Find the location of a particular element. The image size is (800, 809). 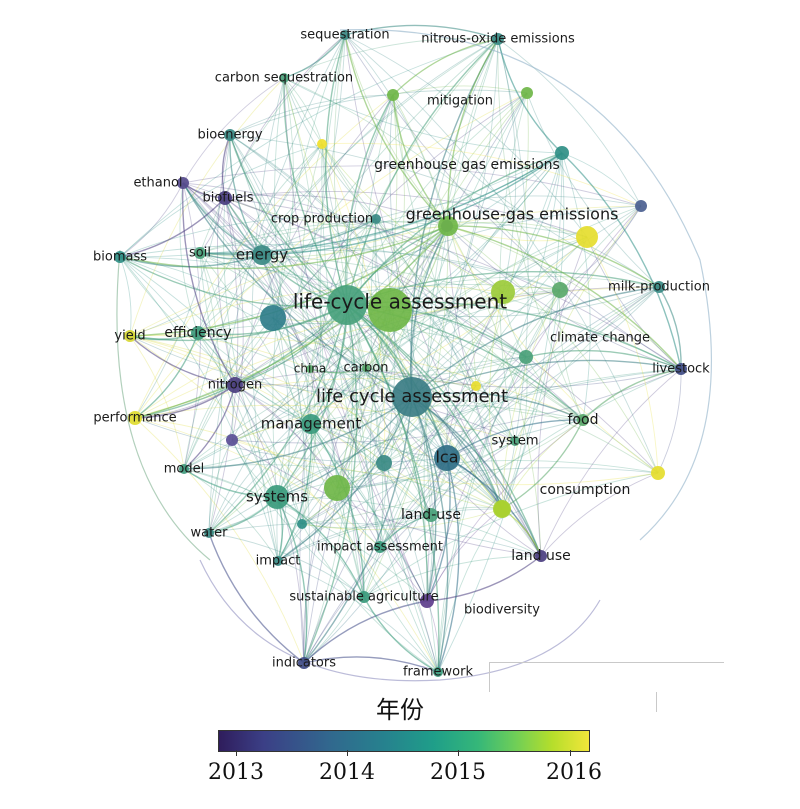

node-label-biomass: biomass is located at coordinates (120, 257).